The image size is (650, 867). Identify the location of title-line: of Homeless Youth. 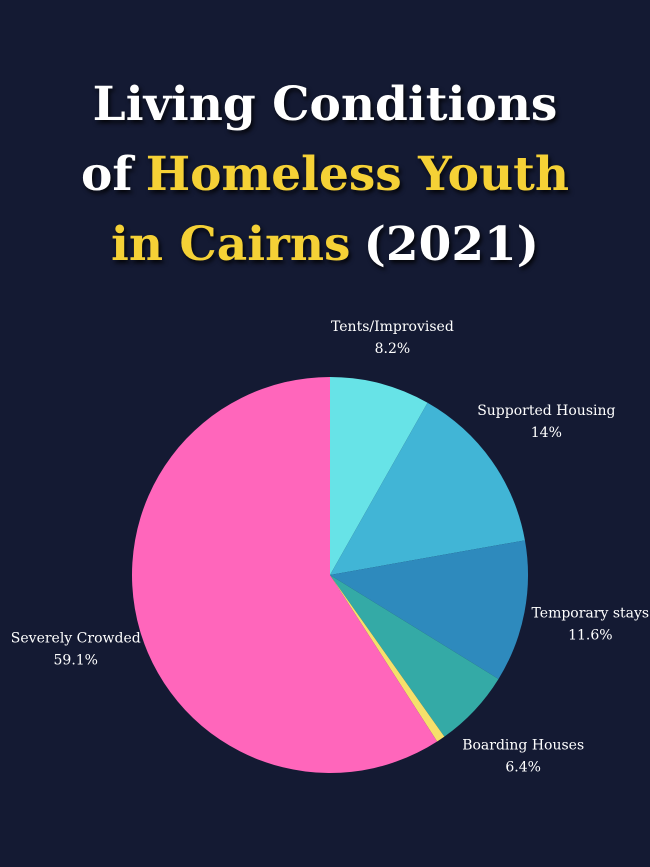
(325, 175).